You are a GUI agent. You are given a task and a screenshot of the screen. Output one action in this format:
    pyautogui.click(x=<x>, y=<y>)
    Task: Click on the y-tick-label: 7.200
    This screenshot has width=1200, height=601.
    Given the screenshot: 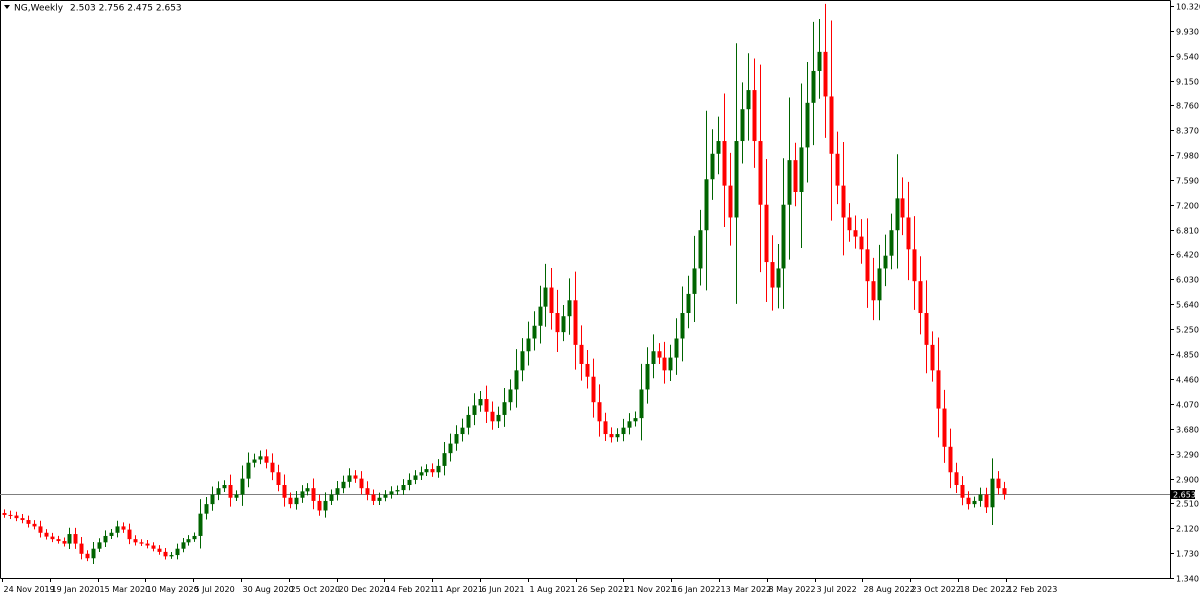 What is the action you would take?
    pyautogui.click(x=1187, y=206)
    